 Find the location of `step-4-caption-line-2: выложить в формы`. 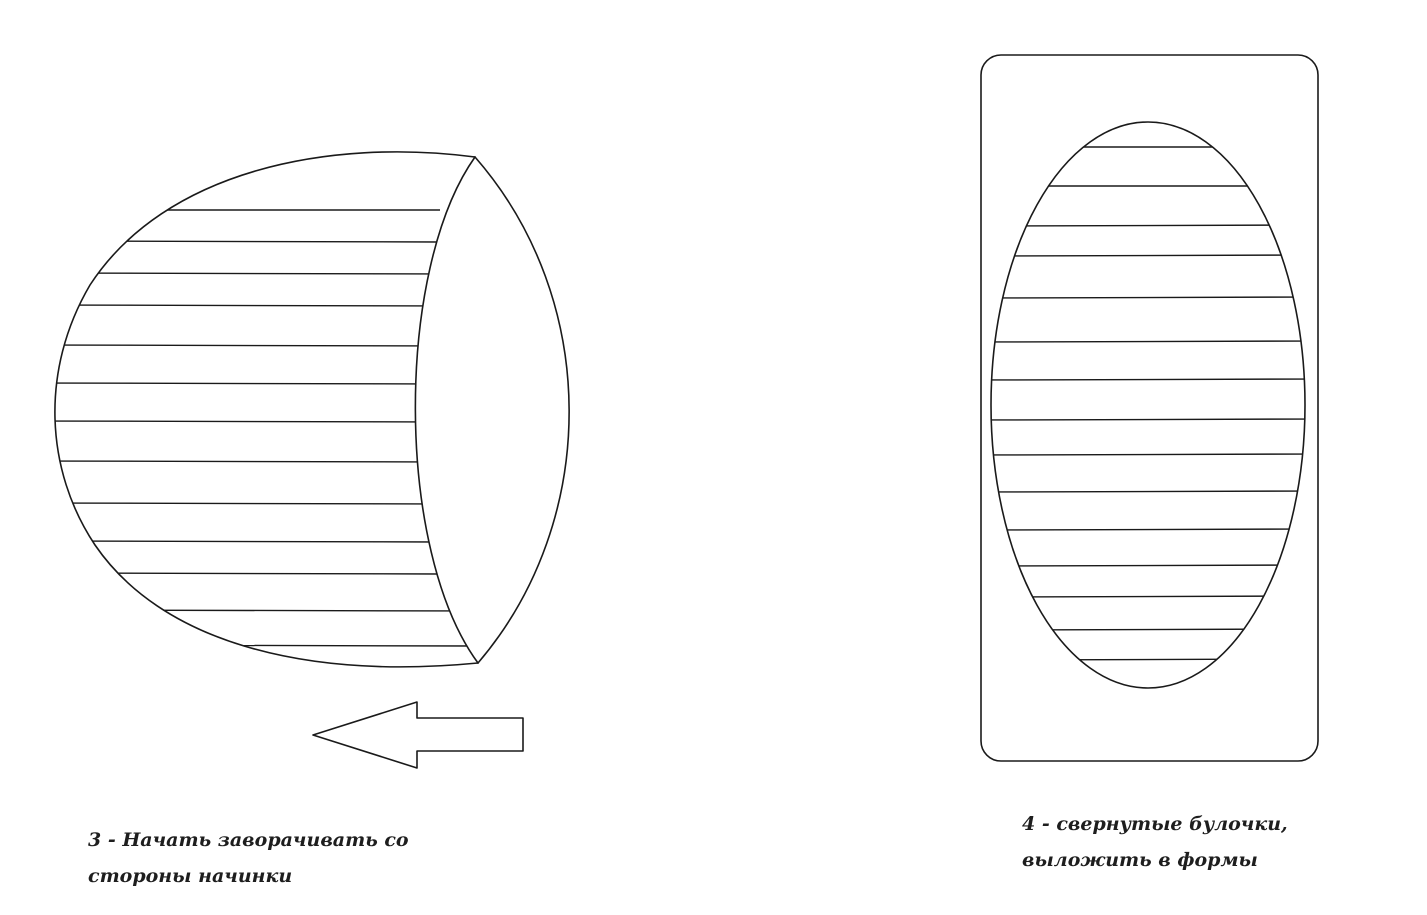

step-4-caption-line-2: выложить в формы is located at coordinates (1140, 860).